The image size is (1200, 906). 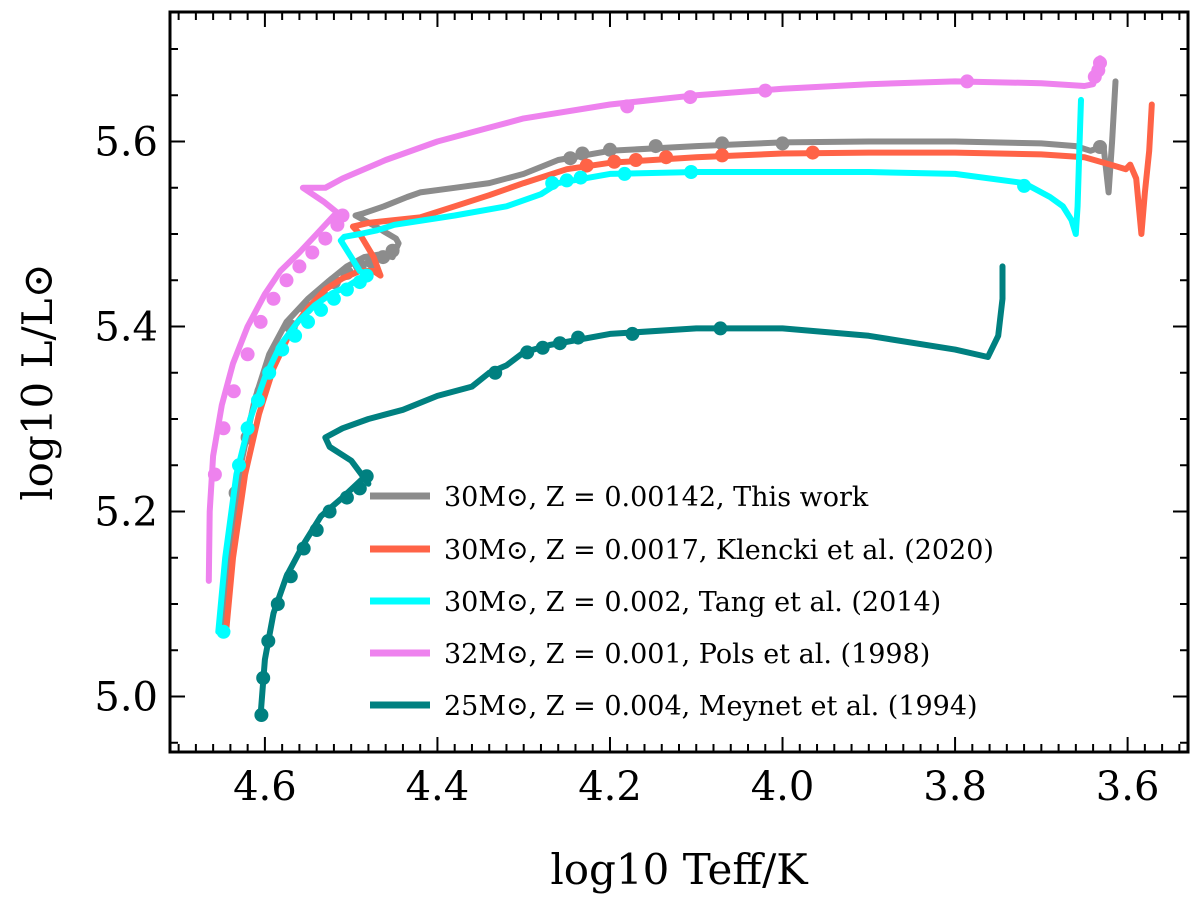 I want to click on legend-label-violet: 32M⊙, Z = 0.001, Pols et al. (1998), so click(x=687, y=654).